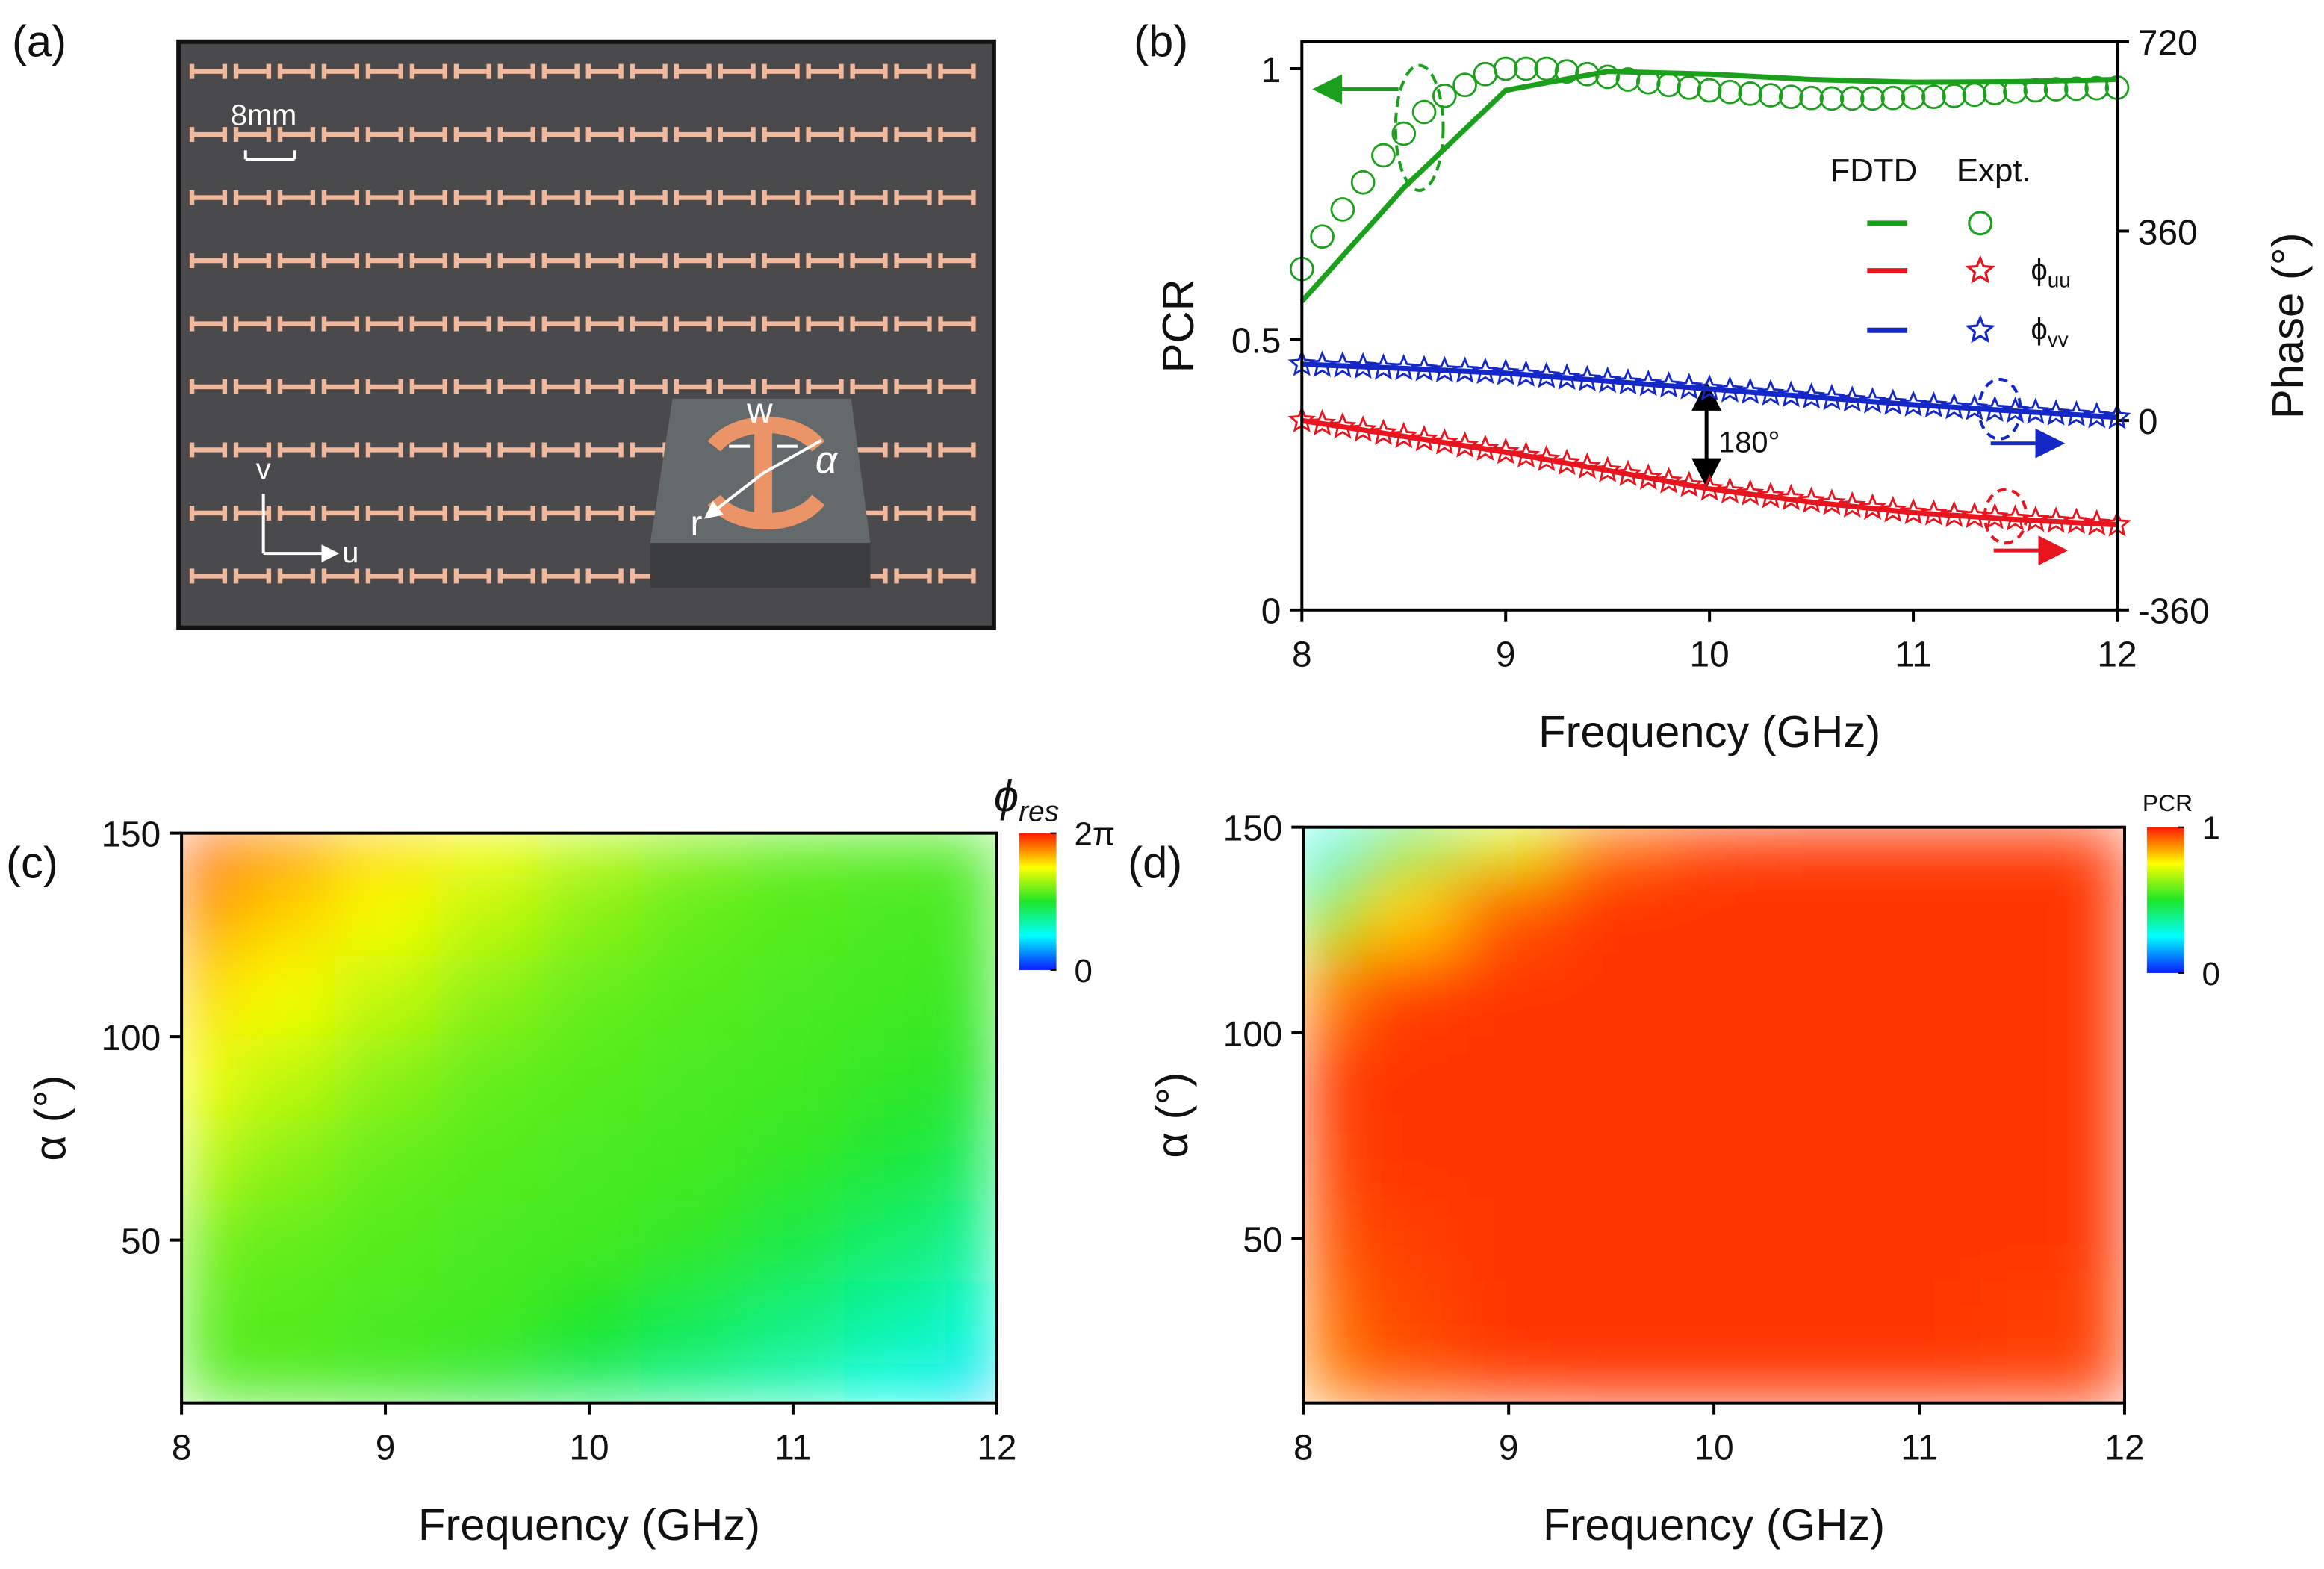 This screenshot has height=1569, width=2324. I want to click on label-r: r, so click(696, 524).